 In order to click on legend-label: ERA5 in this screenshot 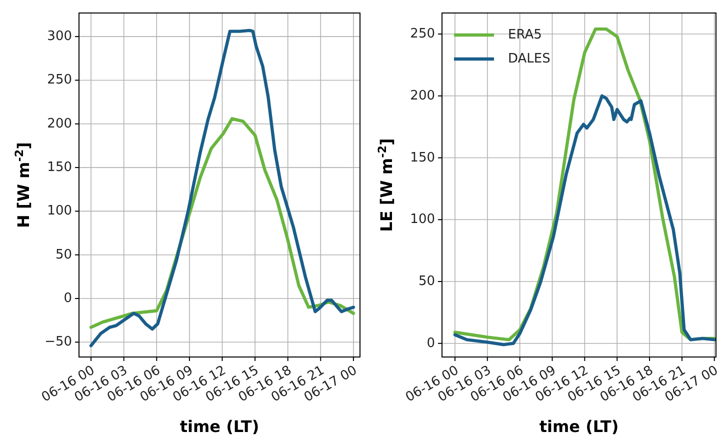, I will do `click(525, 35)`.